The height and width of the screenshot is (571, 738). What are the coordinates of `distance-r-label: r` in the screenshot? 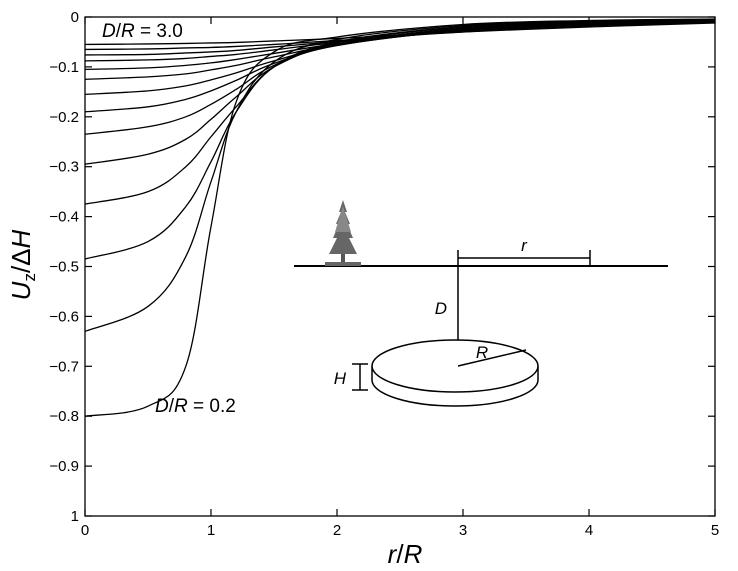 It's located at (524, 245).